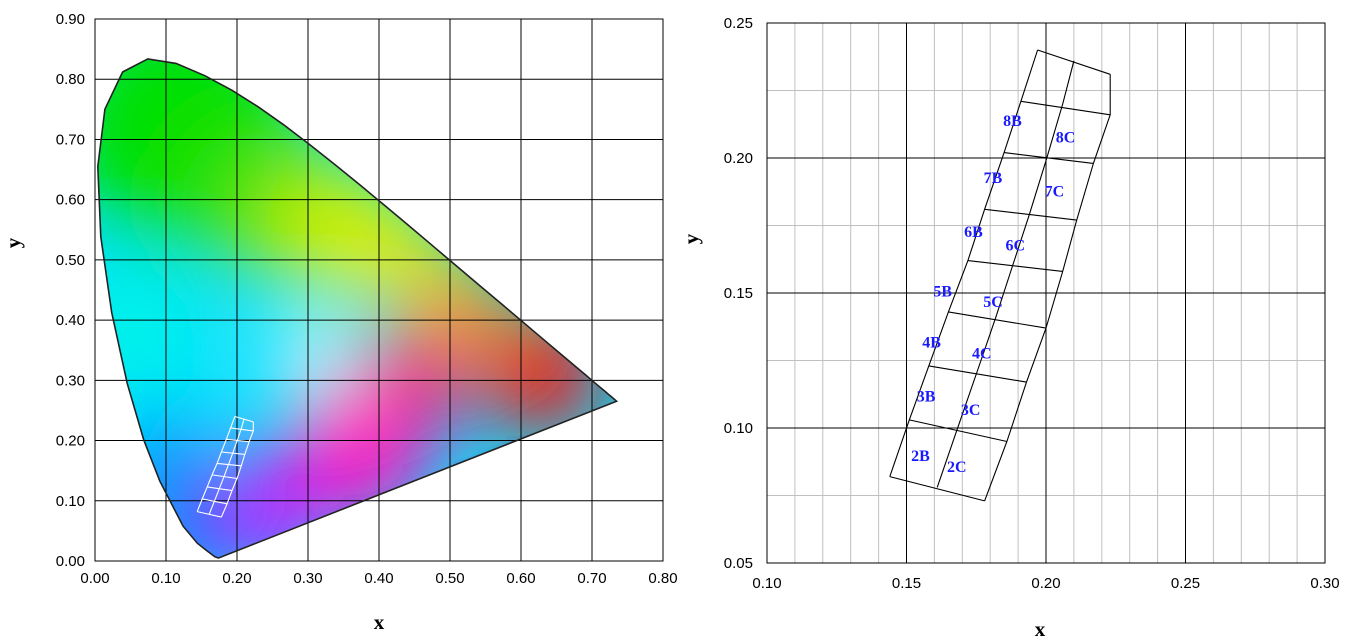  Describe the element at coordinates (70, 380) in the screenshot. I see `left-y-tick-label: 0.30` at that location.